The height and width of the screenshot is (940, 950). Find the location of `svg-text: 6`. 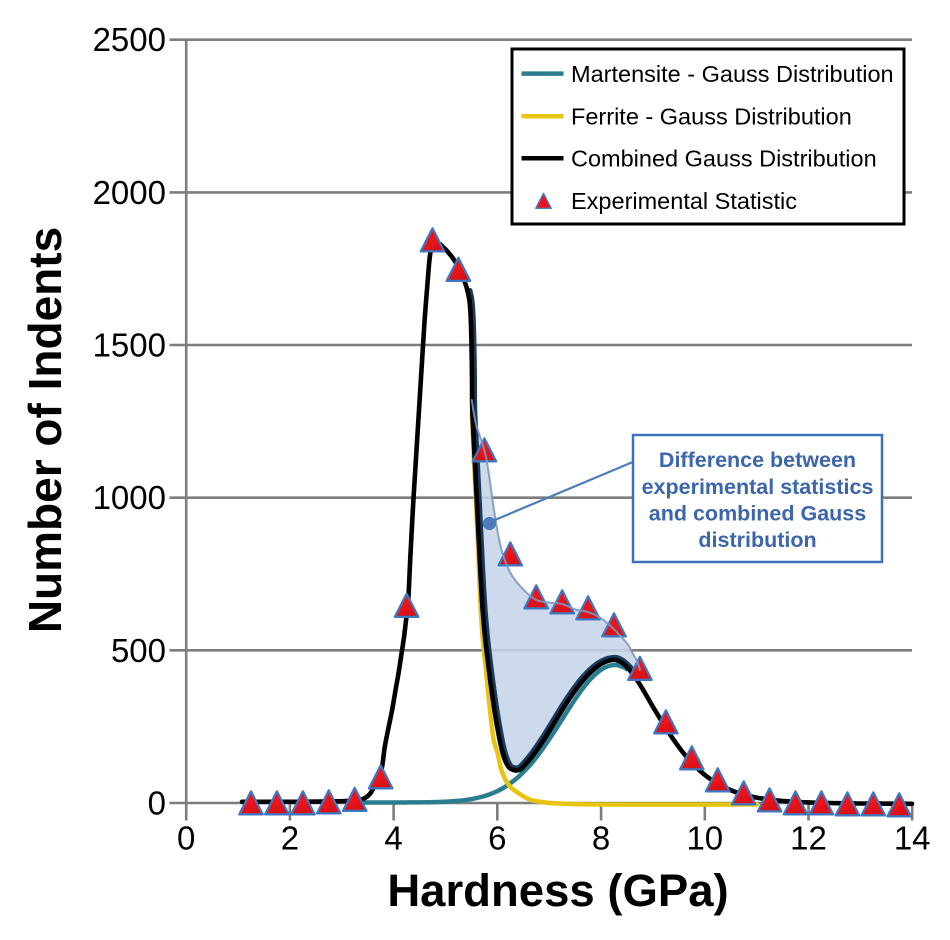

svg-text: 6 is located at coordinates (497, 838).